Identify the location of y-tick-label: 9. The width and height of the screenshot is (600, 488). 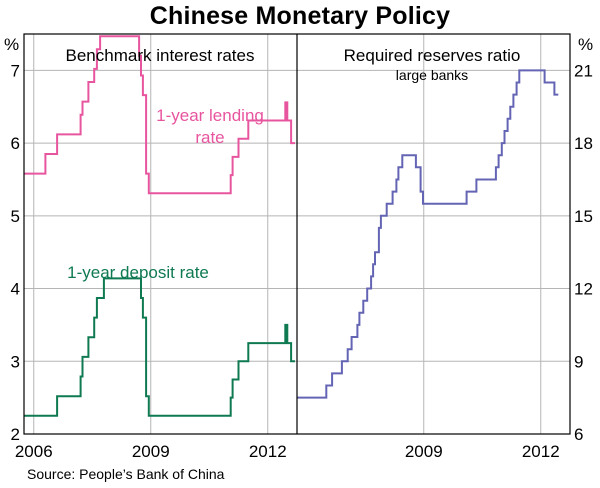
(578, 361).